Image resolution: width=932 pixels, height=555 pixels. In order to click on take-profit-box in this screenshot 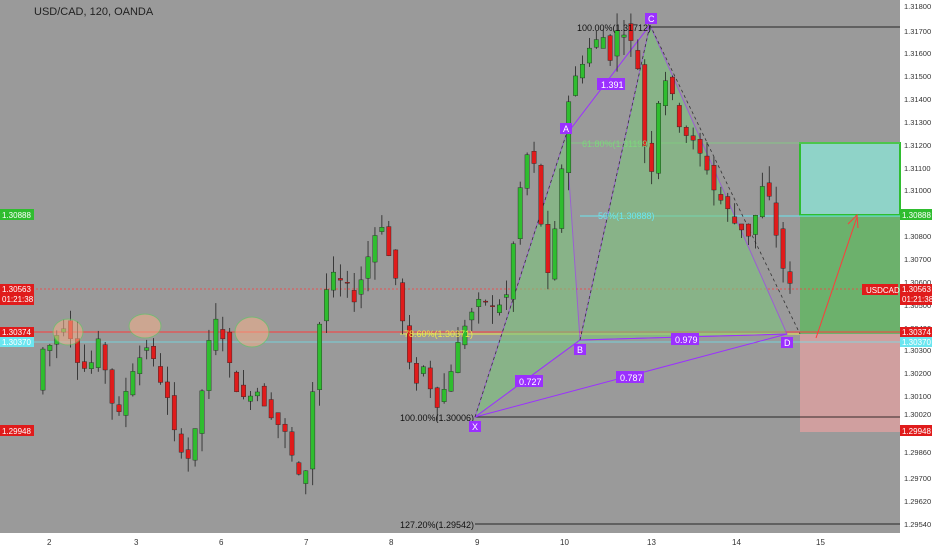, I will do `click(850, 179)`.